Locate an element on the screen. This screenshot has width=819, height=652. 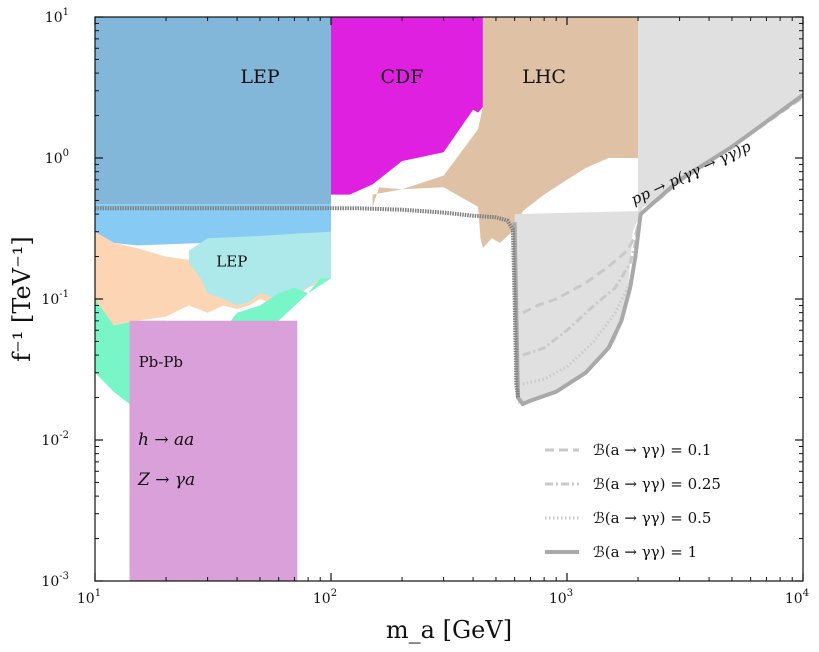
x-tick-label: 10³ is located at coordinates (561, 597).